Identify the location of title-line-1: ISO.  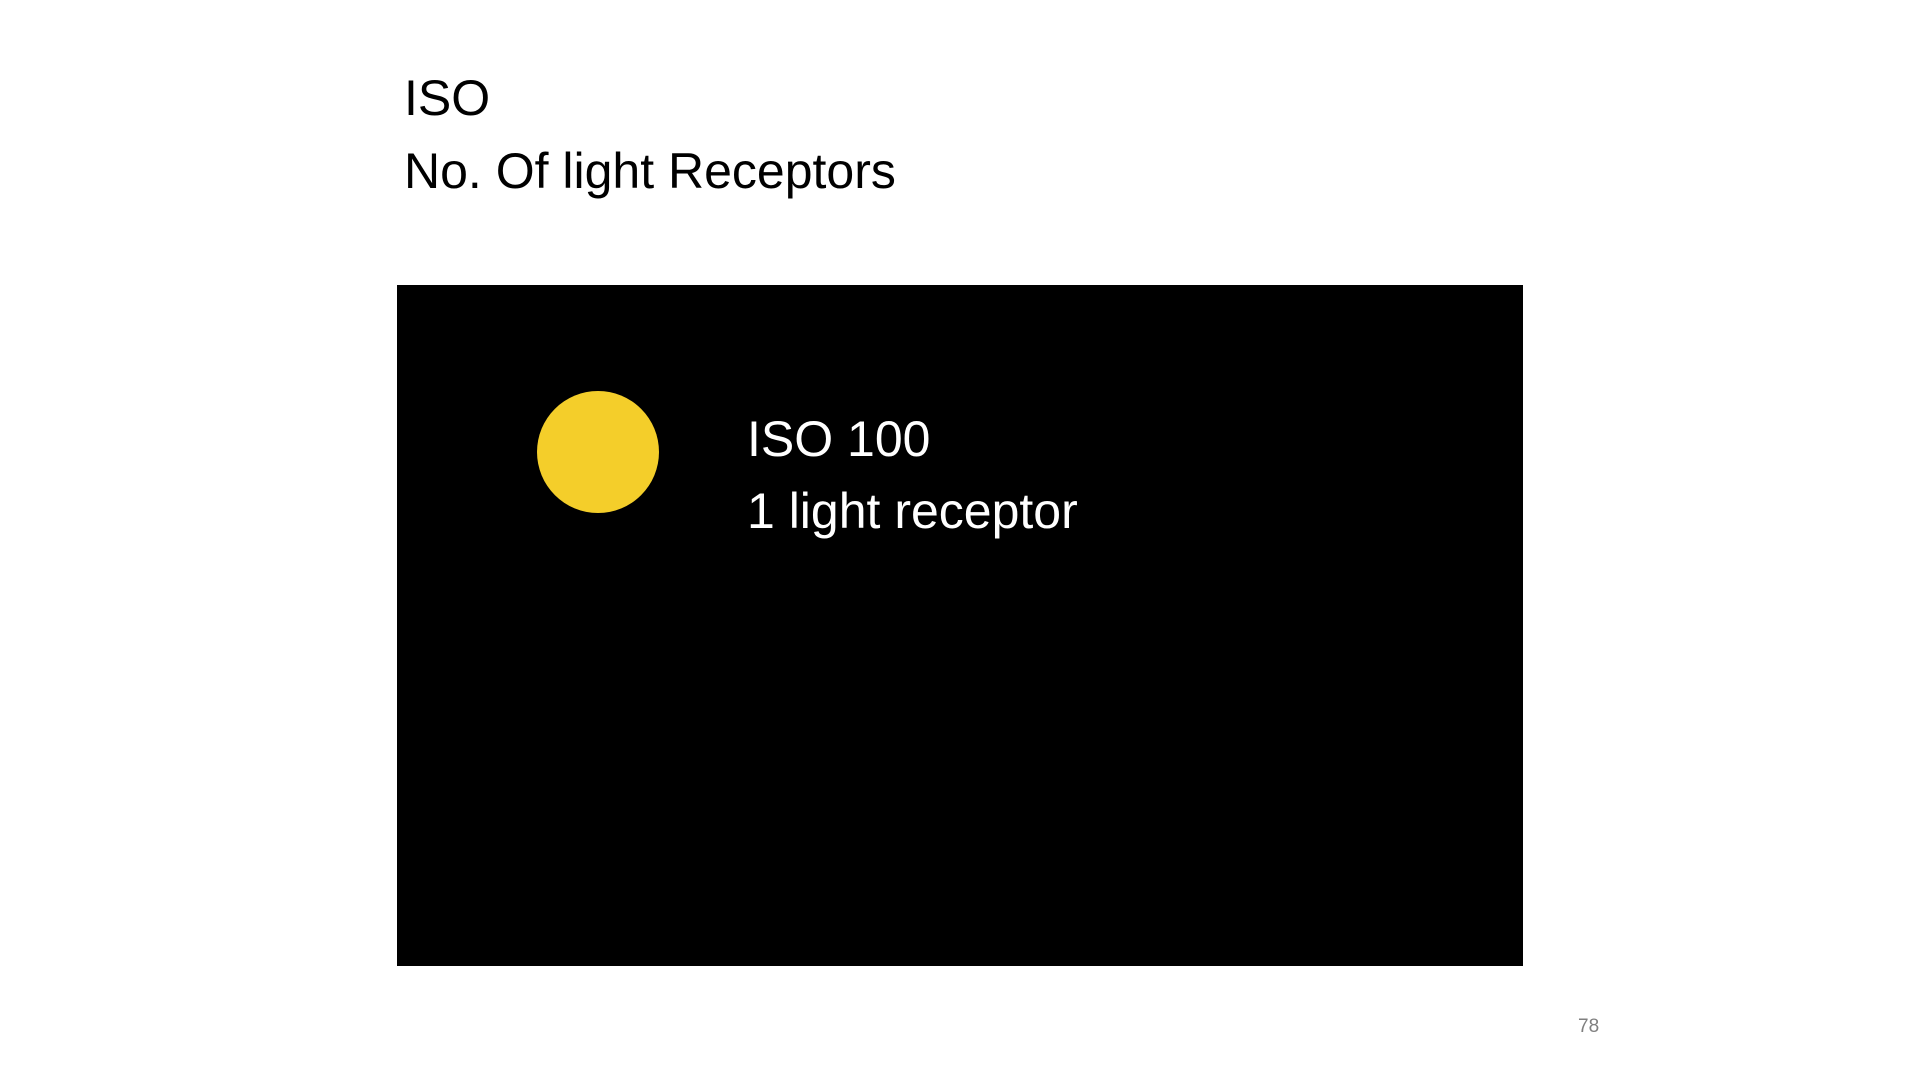
(447, 98).